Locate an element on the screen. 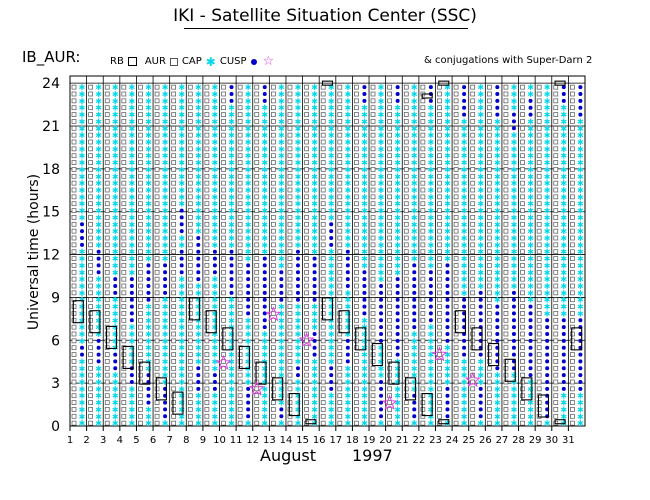  legend-label-cusp: CUSP is located at coordinates (233, 61).